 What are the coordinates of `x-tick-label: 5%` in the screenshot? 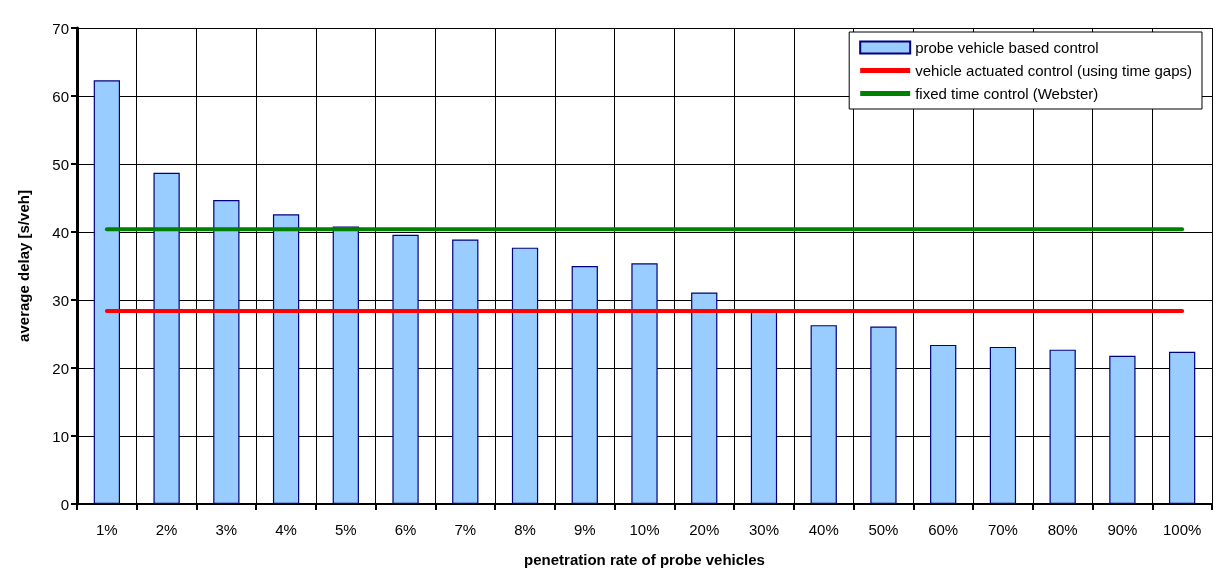 It's located at (345, 529).